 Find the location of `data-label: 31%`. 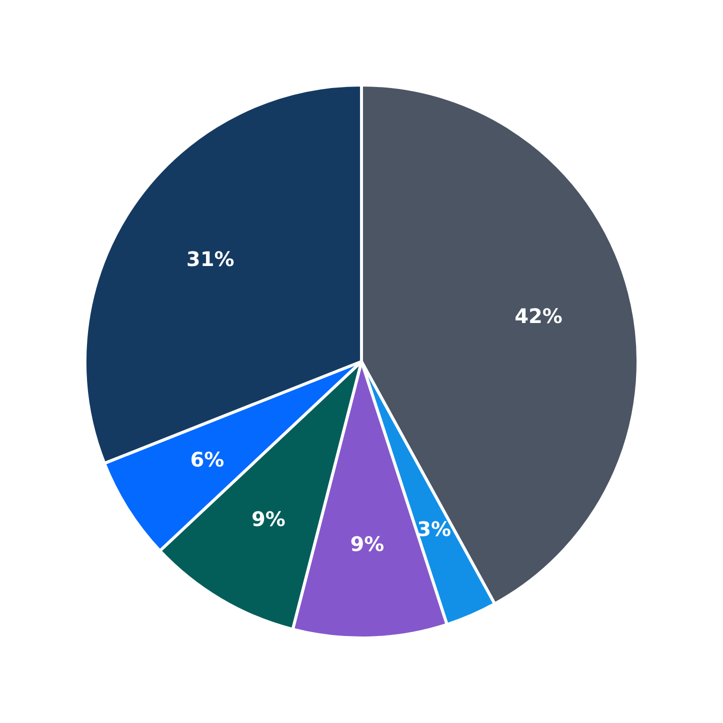

data-label: 31% is located at coordinates (210, 258).